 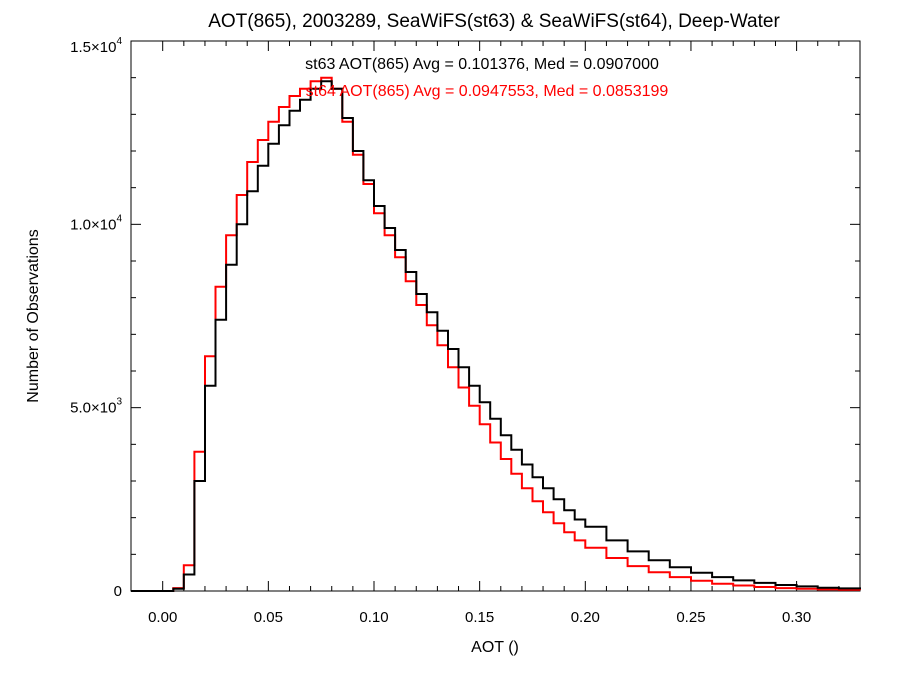 I want to click on y-tick-label: 1.5×10⁴, so click(x=96, y=46).